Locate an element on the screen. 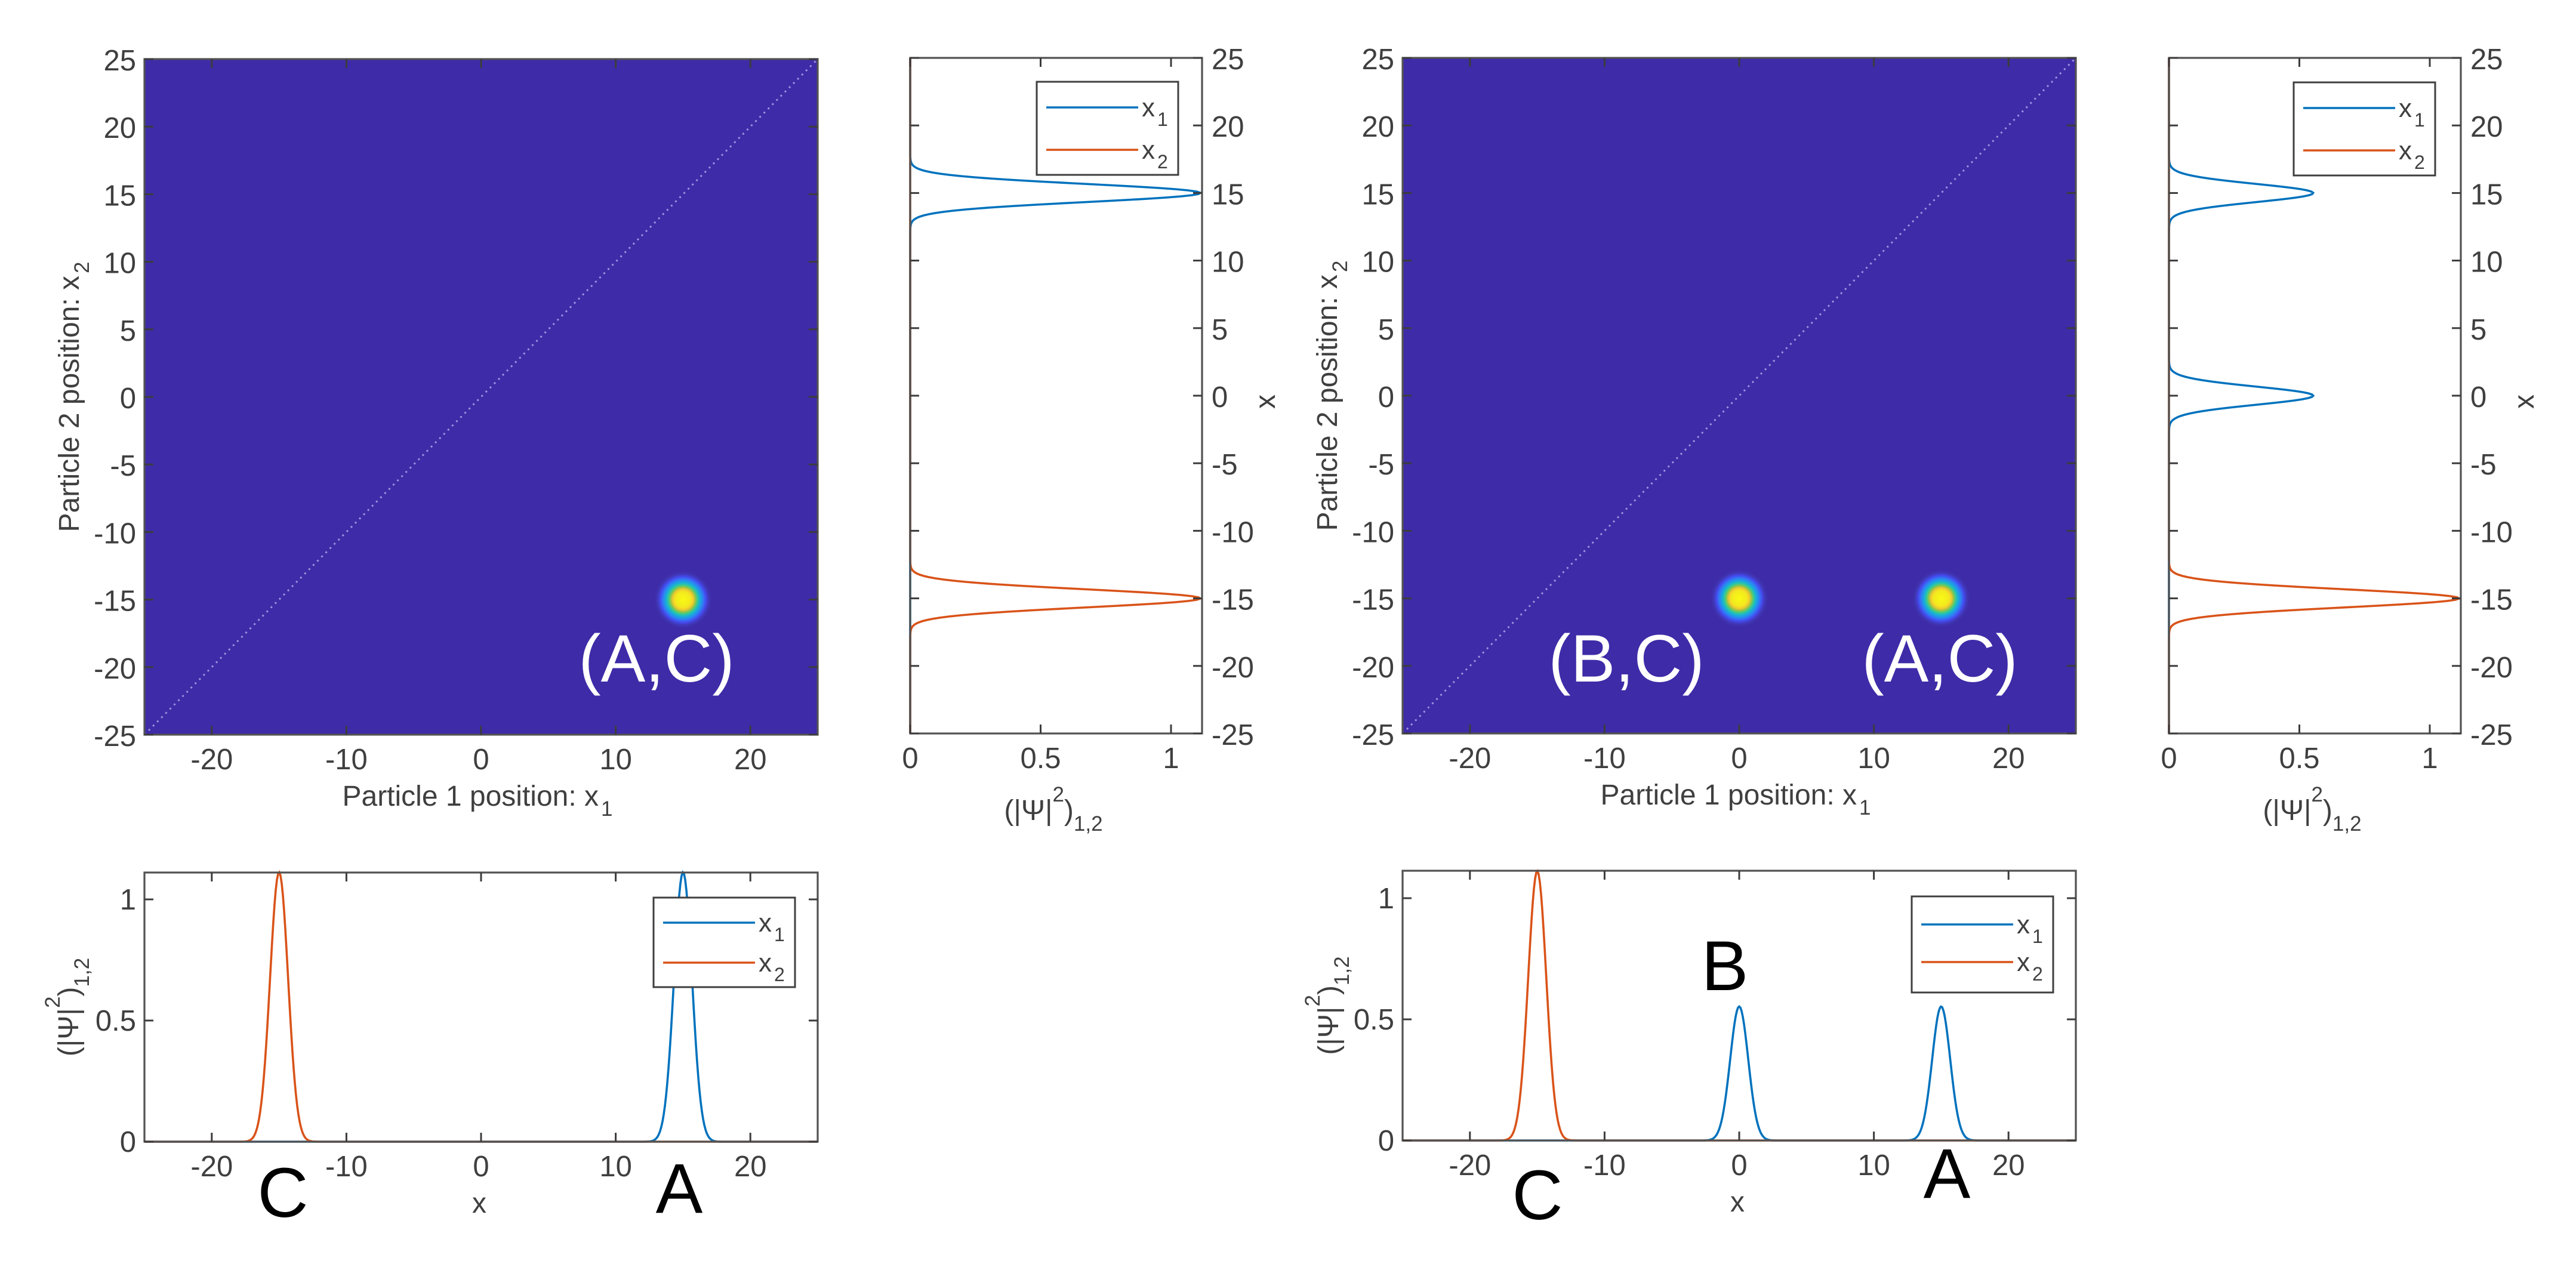 This screenshot has width=2576, height=1270. svg-text: C is located at coordinates (282, 1193).